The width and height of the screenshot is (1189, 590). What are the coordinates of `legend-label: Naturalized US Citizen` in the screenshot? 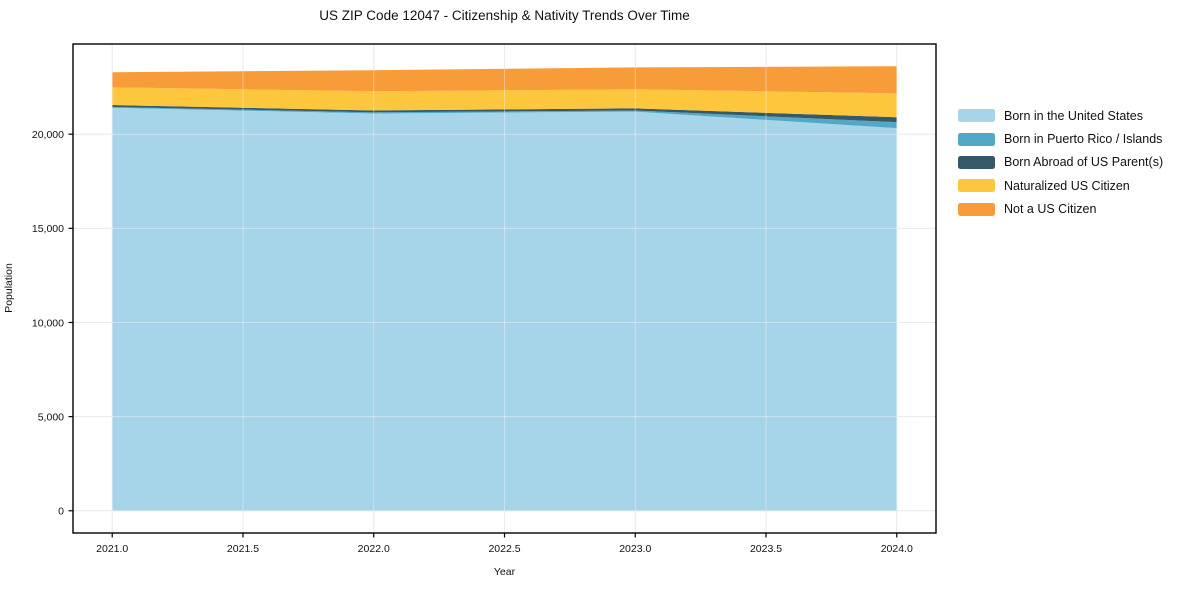 It's located at (1067, 185).